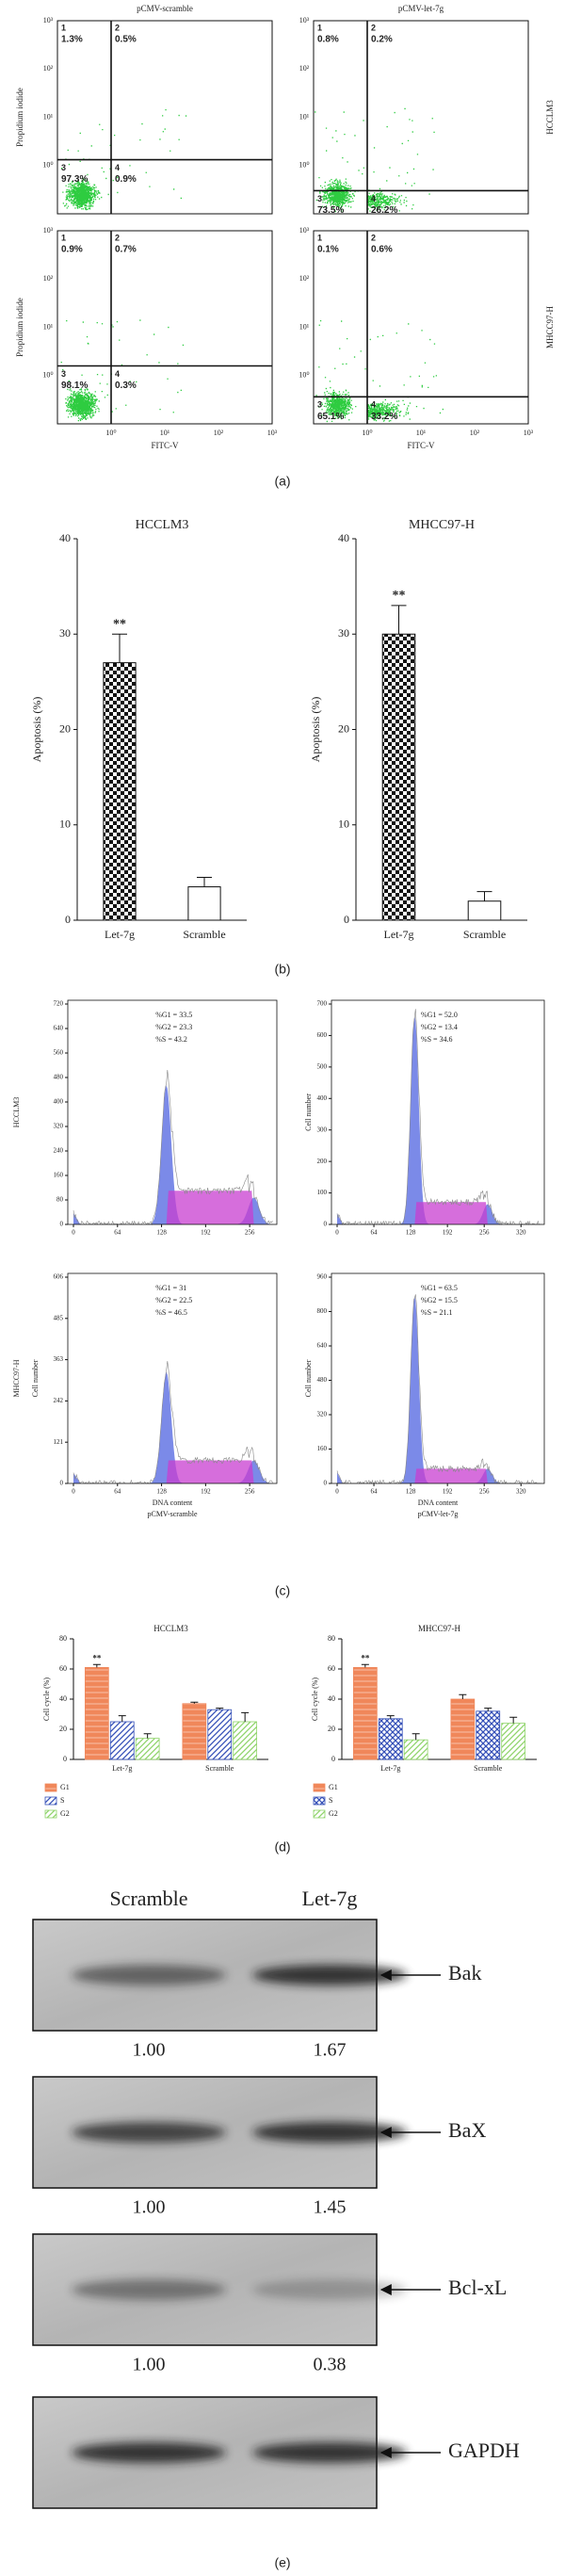 The image size is (565, 2576). I want to click on y-tick-label: 480, so click(59, 1077).